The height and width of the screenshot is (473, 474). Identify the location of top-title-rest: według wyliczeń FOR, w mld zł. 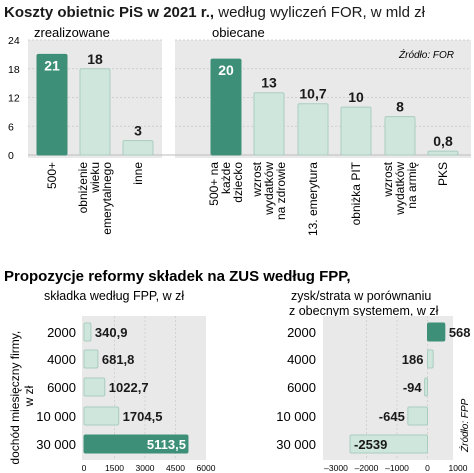
(320, 12).